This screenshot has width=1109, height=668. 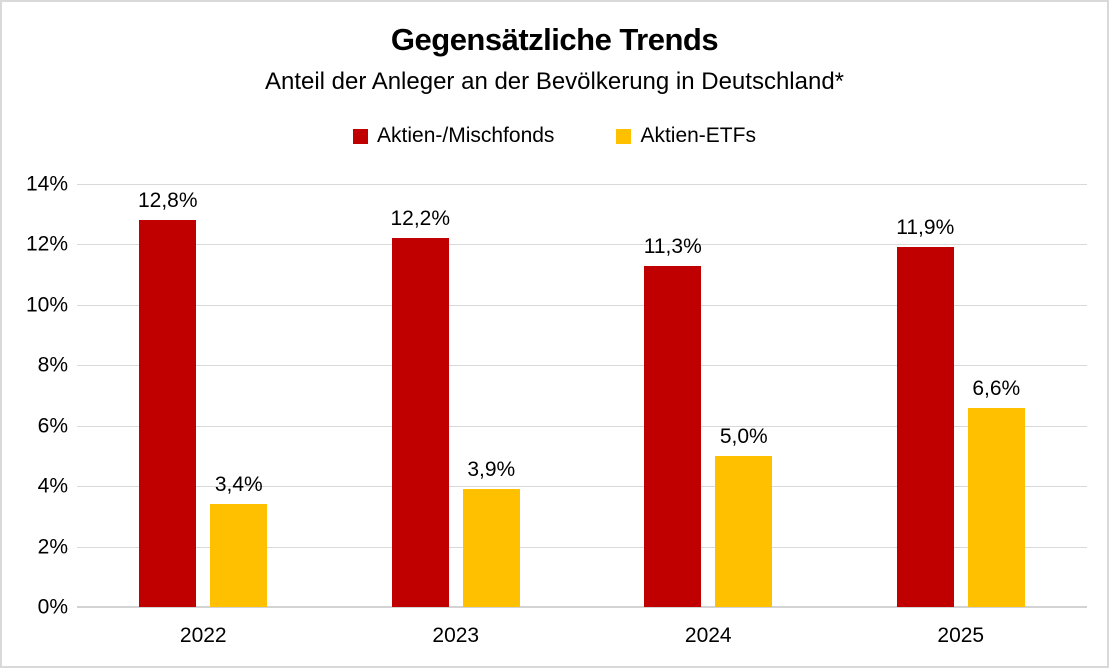 What do you see at coordinates (52, 547) in the screenshot?
I see `y-tick-label: 2%` at bounding box center [52, 547].